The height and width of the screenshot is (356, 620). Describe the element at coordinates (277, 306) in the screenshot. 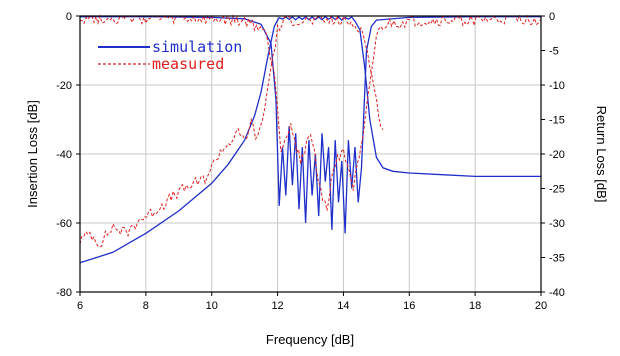

I see `x-tick-label: 12` at that location.